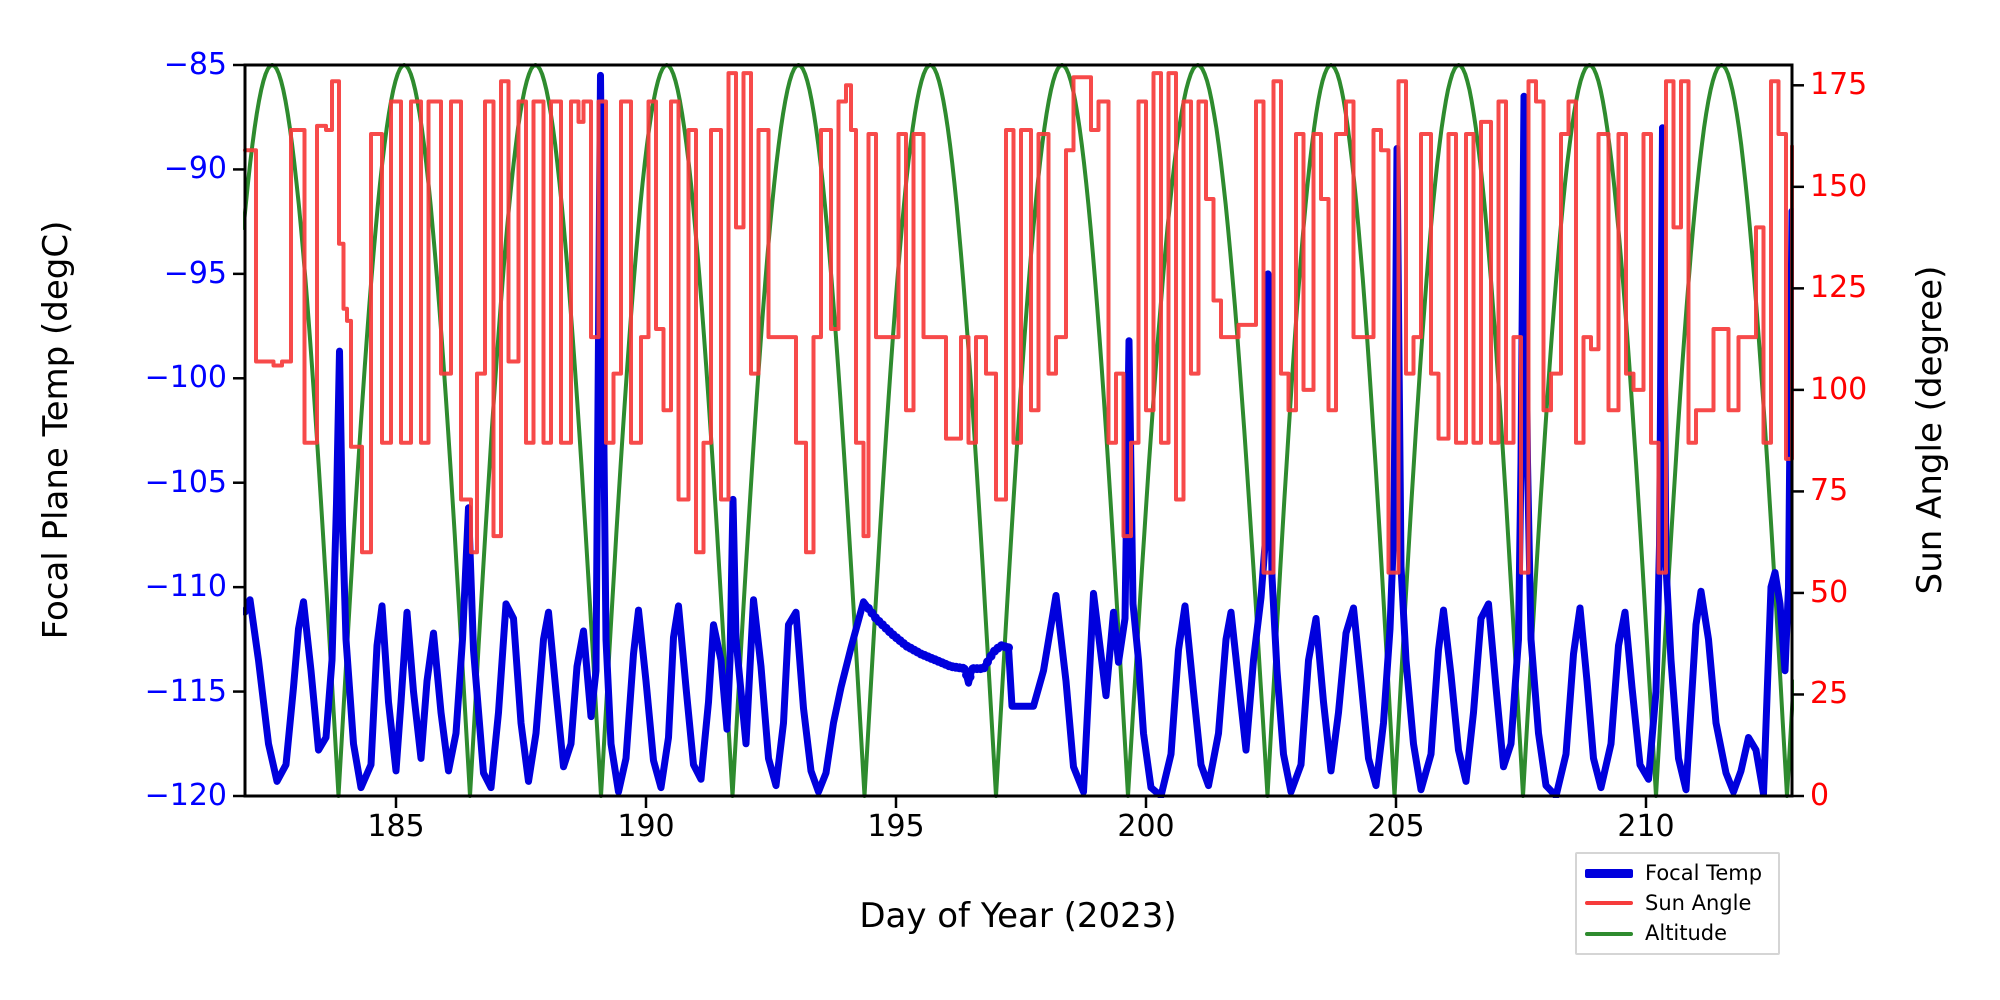  Describe the element at coordinates (1396, 826) in the screenshot. I see `x-tick-label: 205` at that location.